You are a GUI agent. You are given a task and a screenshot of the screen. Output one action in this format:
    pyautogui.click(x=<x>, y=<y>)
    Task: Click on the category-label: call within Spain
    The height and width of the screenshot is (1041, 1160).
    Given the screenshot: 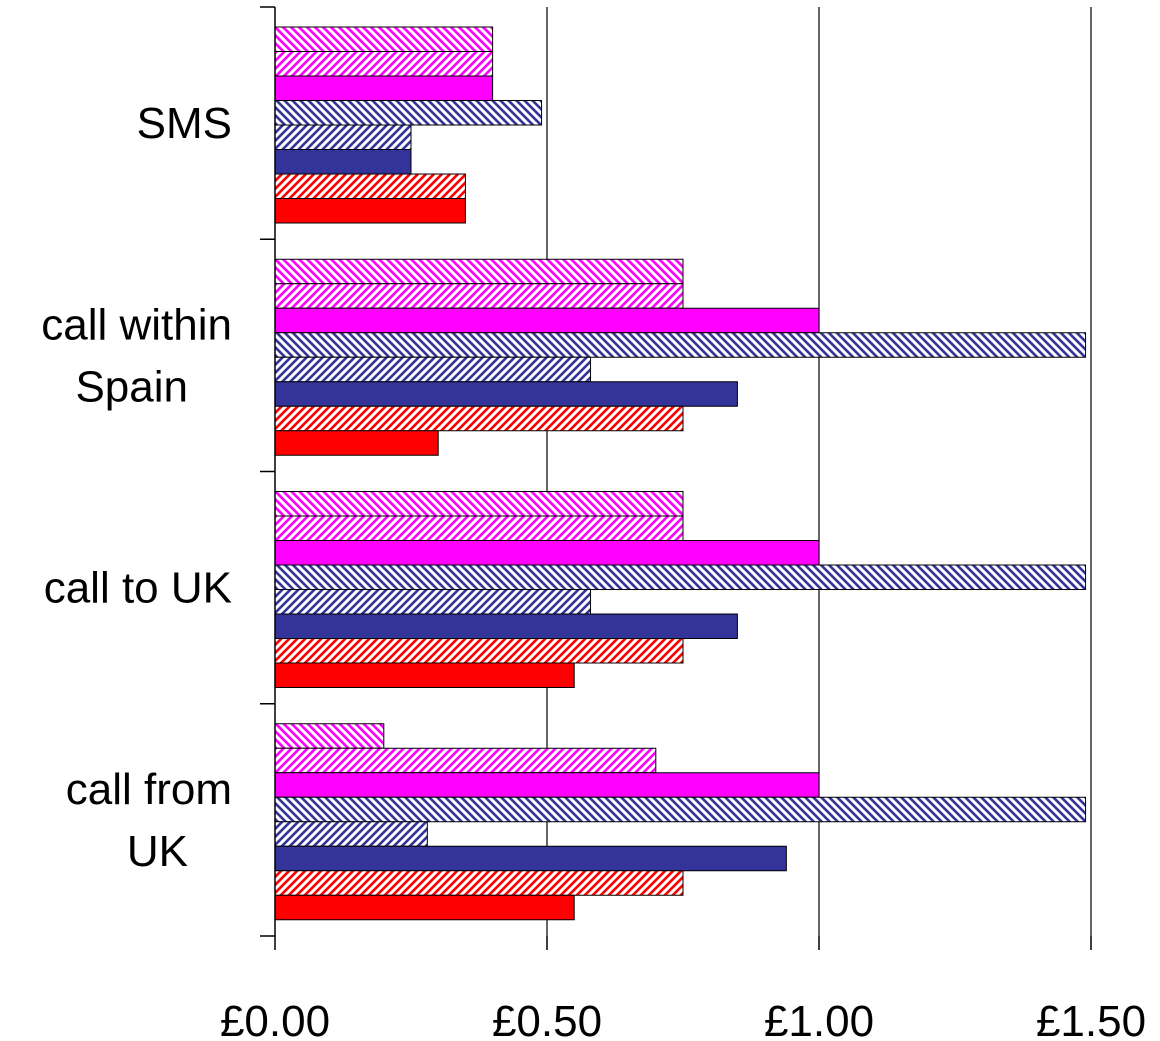 What is the action you would take?
    pyautogui.click(x=136, y=355)
    